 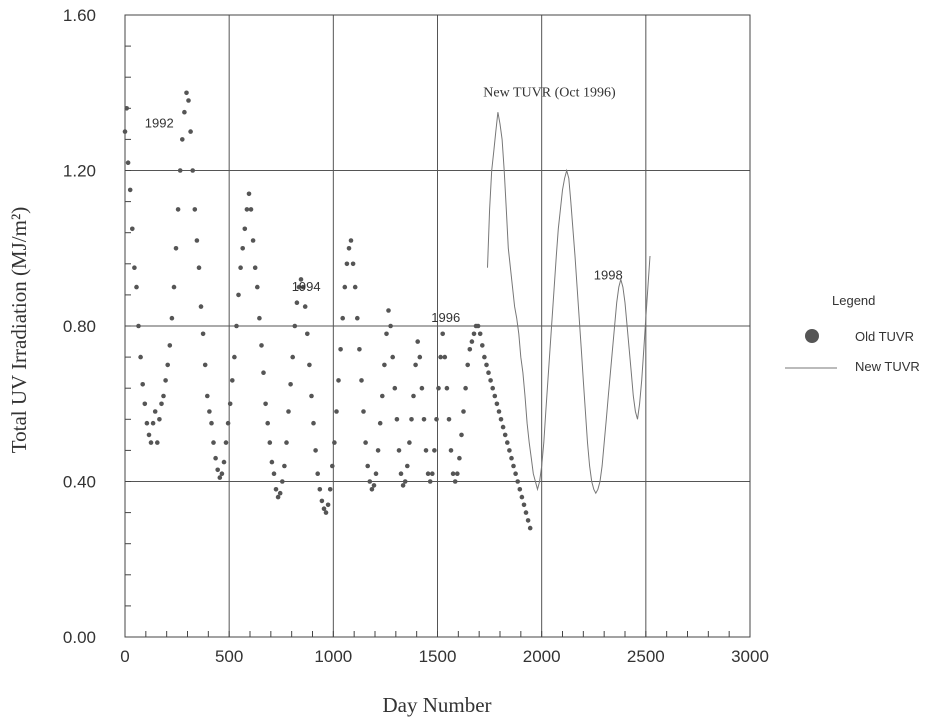 What do you see at coordinates (79, 482) in the screenshot?
I see `y-tick-label: 0.40` at bounding box center [79, 482].